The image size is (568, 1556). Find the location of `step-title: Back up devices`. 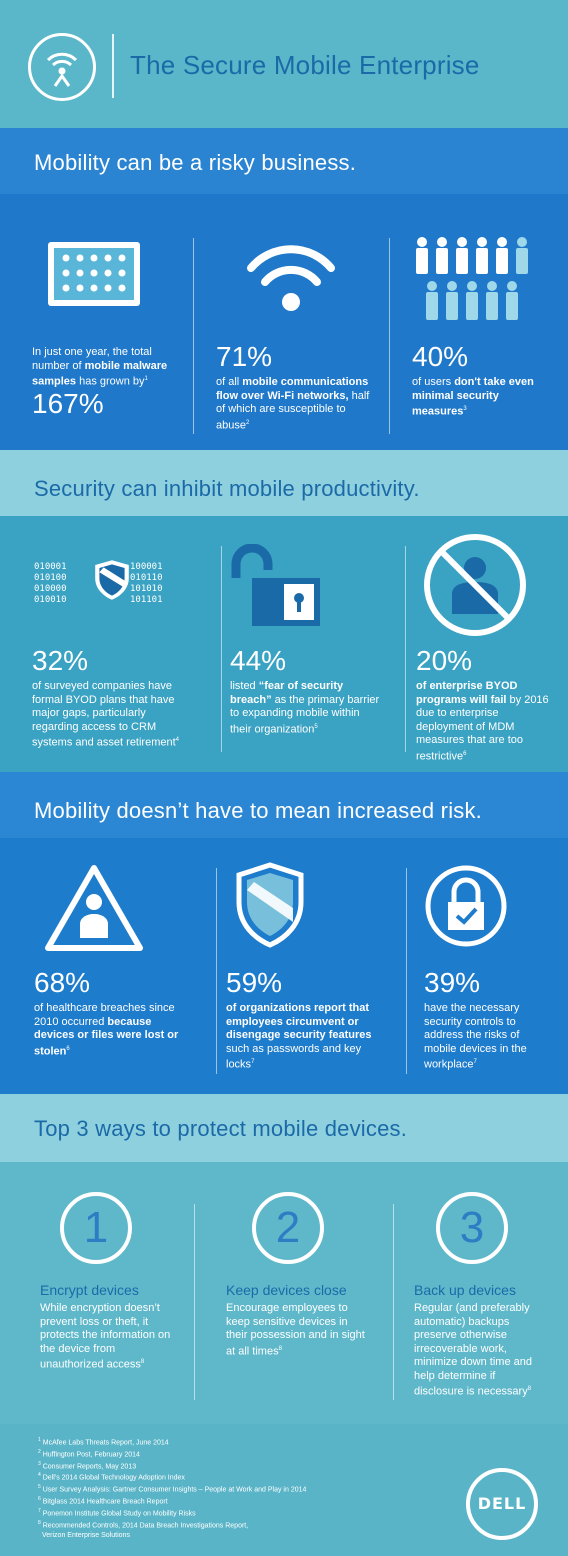

step-title: Back up devices is located at coordinates (465, 1290).